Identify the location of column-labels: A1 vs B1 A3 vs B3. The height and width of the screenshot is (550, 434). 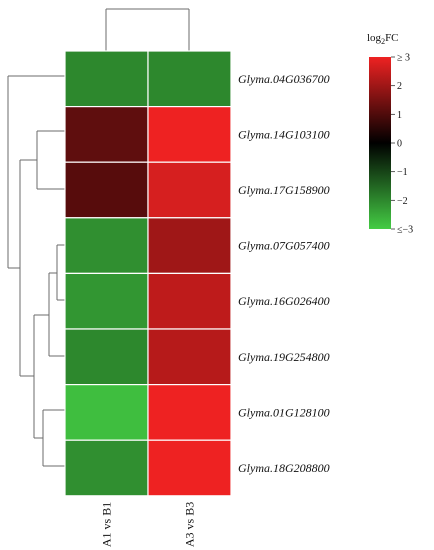
(148, 524).